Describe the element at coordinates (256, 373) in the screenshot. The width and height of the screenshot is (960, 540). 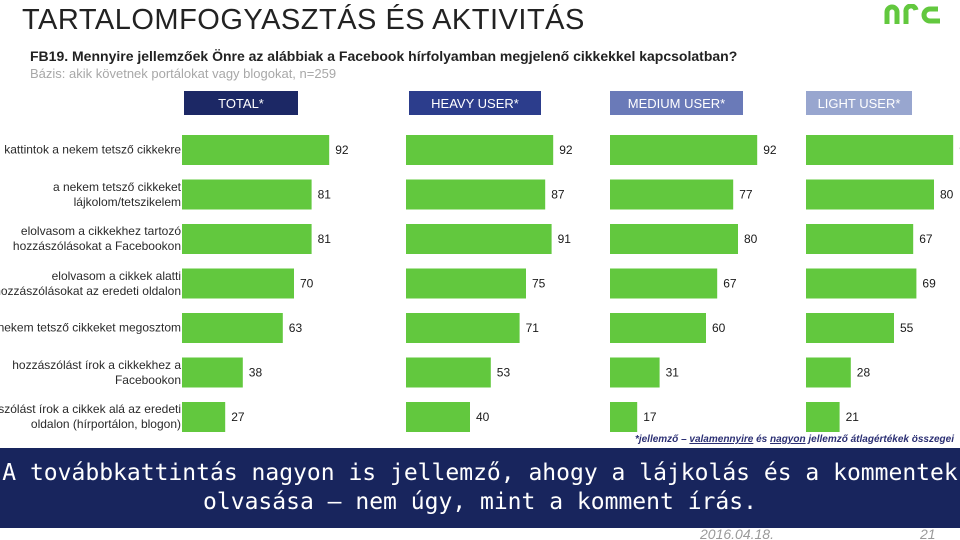
I see `data-label-1-6: 38` at that location.